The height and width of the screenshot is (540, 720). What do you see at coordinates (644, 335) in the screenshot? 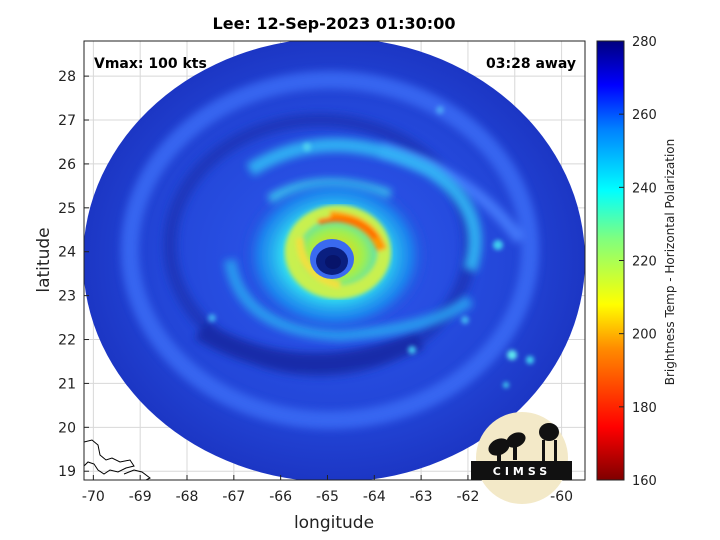
I see `colorbar-tick-label: 200` at bounding box center [644, 335].